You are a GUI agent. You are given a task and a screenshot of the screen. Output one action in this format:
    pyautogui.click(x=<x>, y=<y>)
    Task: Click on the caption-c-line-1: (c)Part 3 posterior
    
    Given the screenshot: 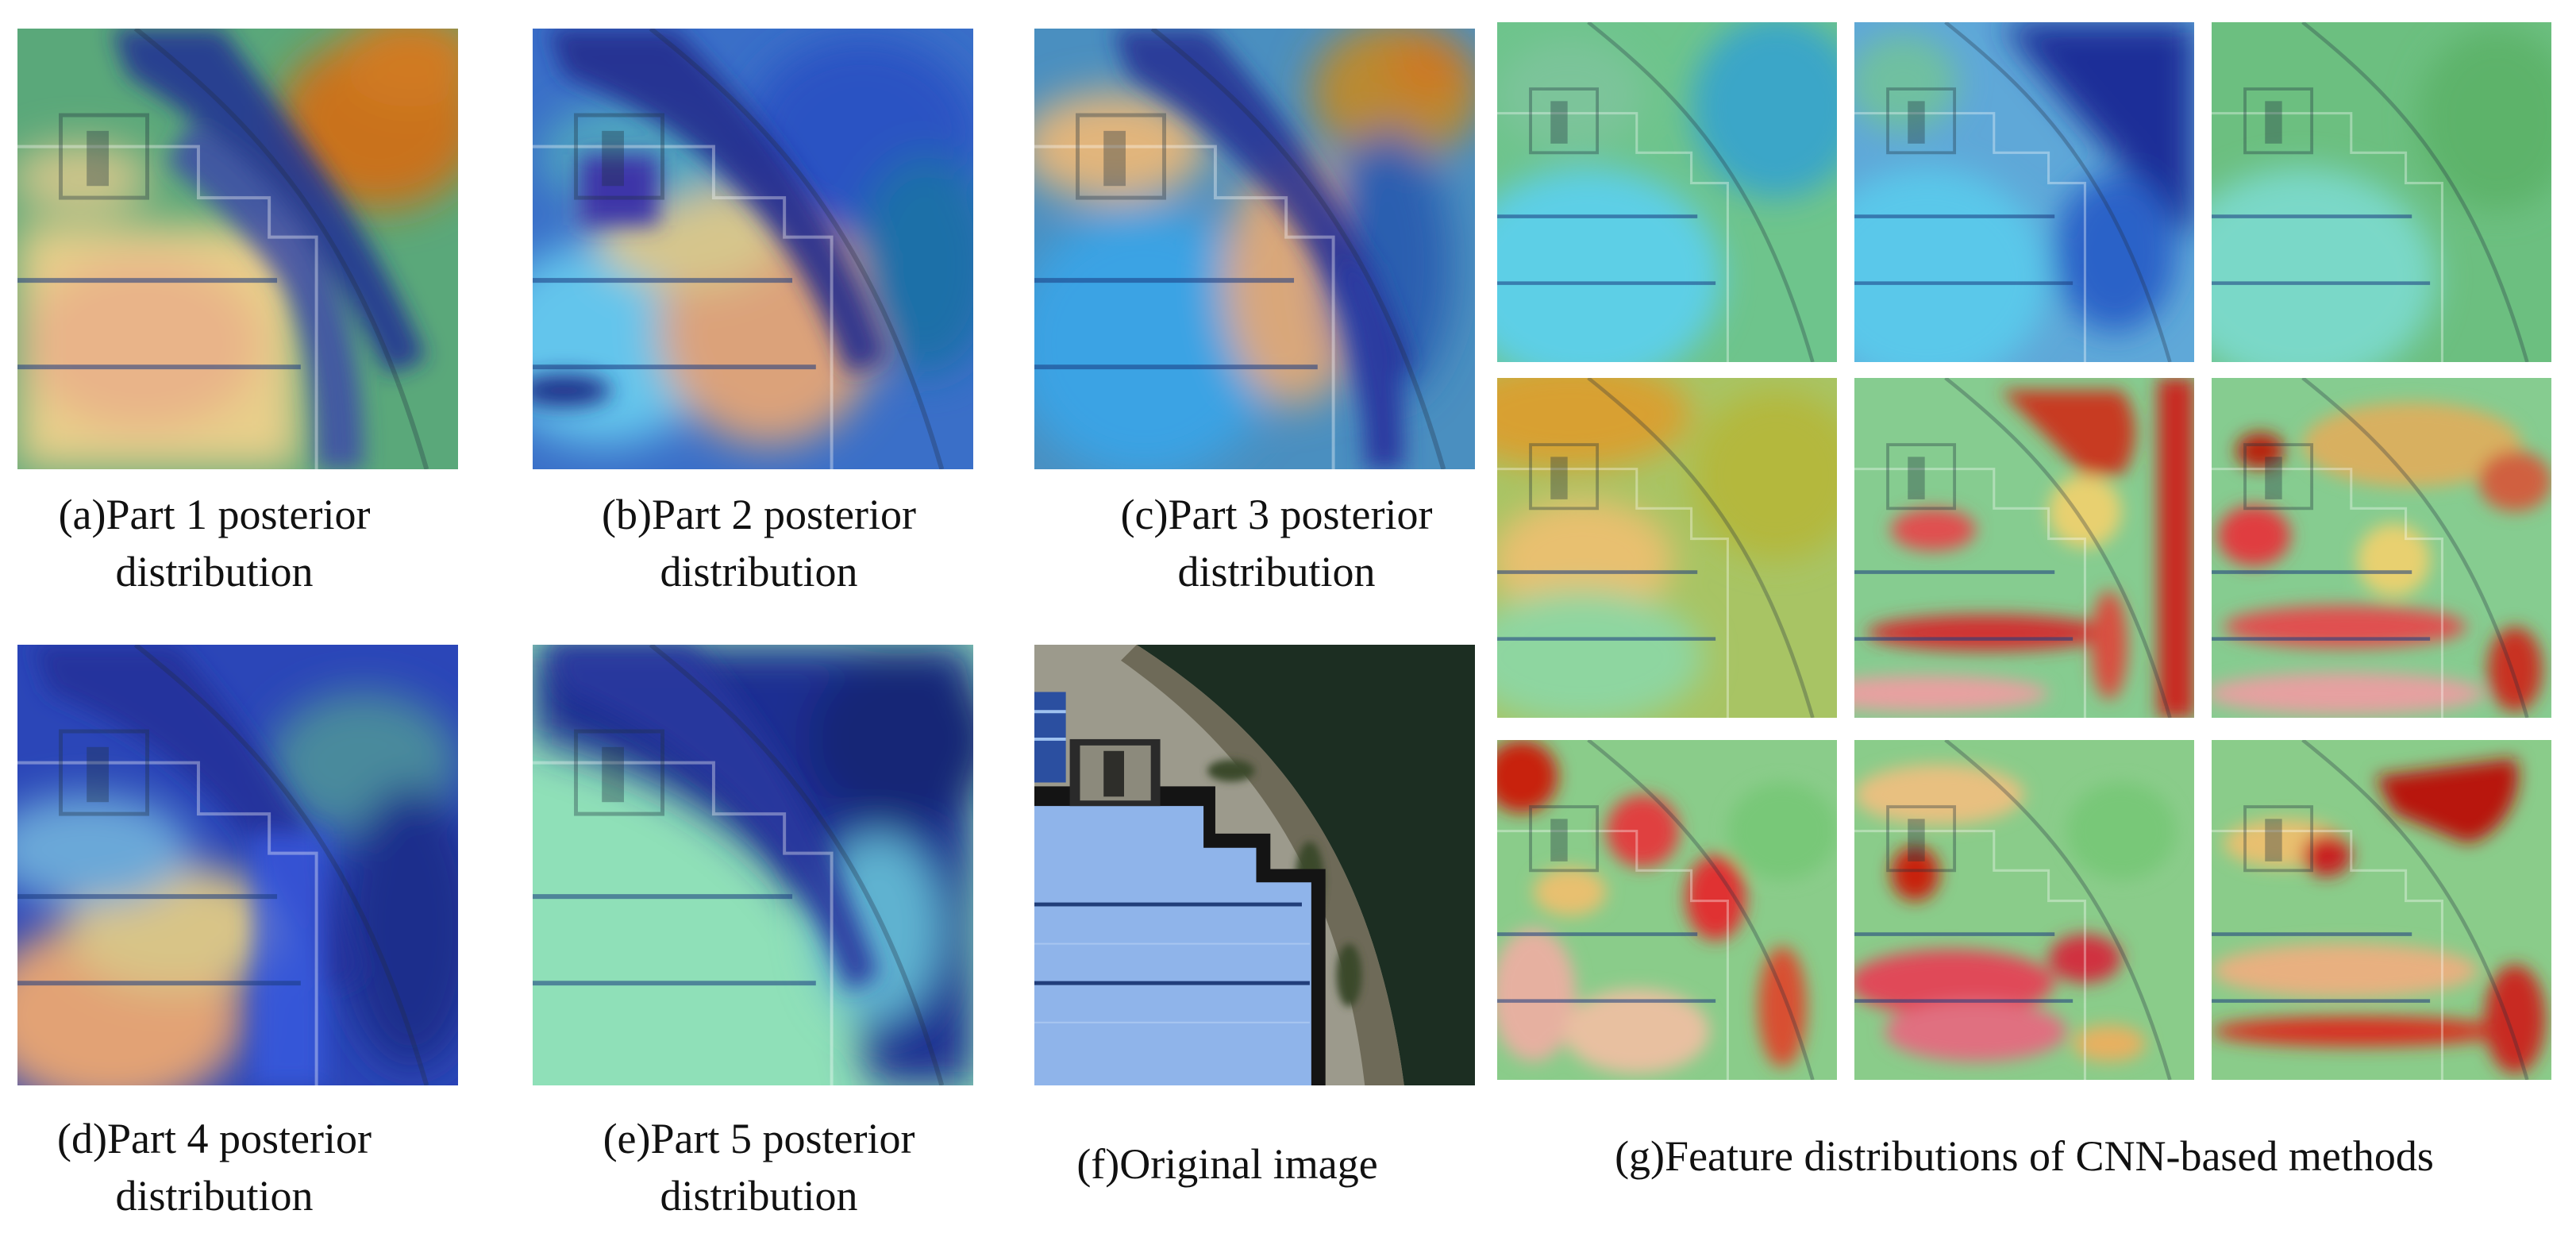 What is the action you would take?
    pyautogui.click(x=1276, y=514)
    